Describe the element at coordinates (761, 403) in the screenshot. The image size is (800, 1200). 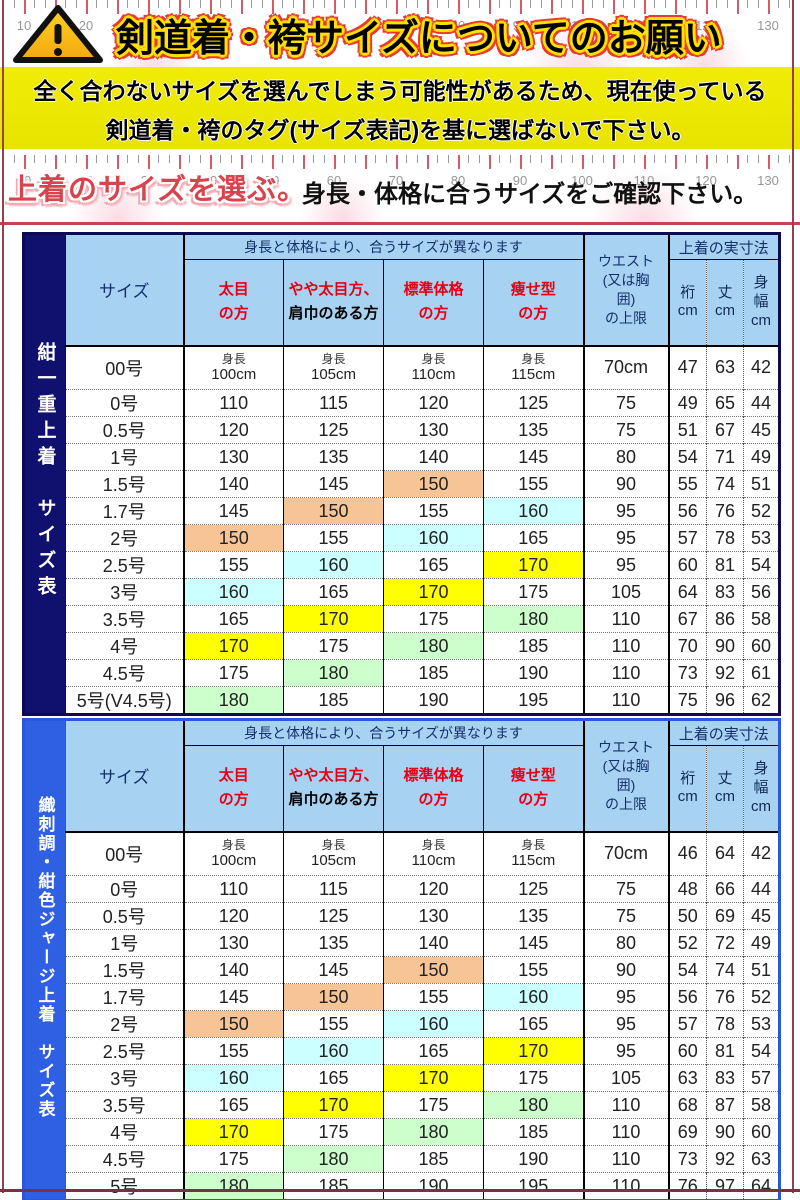
I see `measure-cell: 44` at that location.